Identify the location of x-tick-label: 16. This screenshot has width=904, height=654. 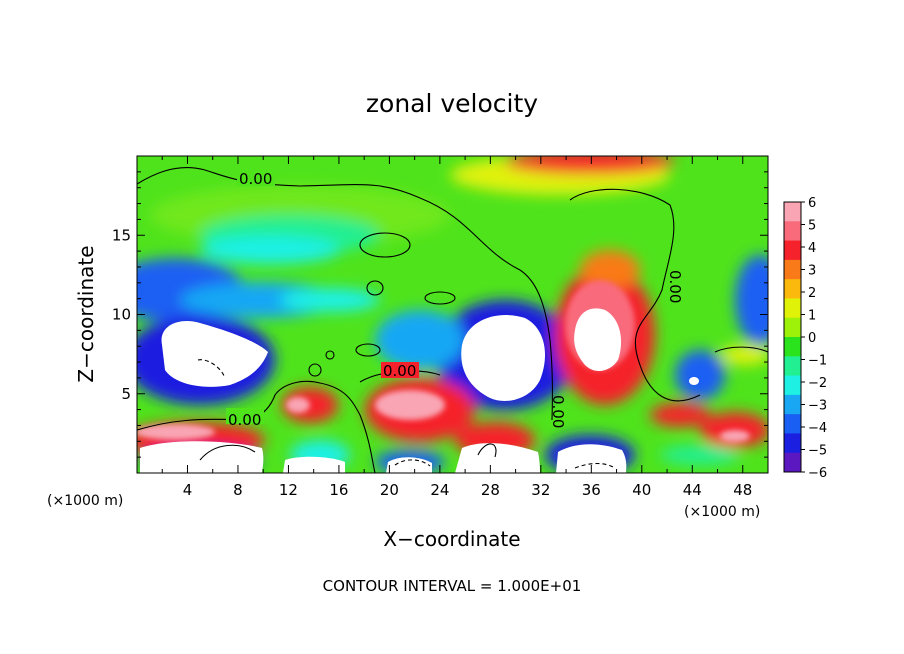
(338, 490).